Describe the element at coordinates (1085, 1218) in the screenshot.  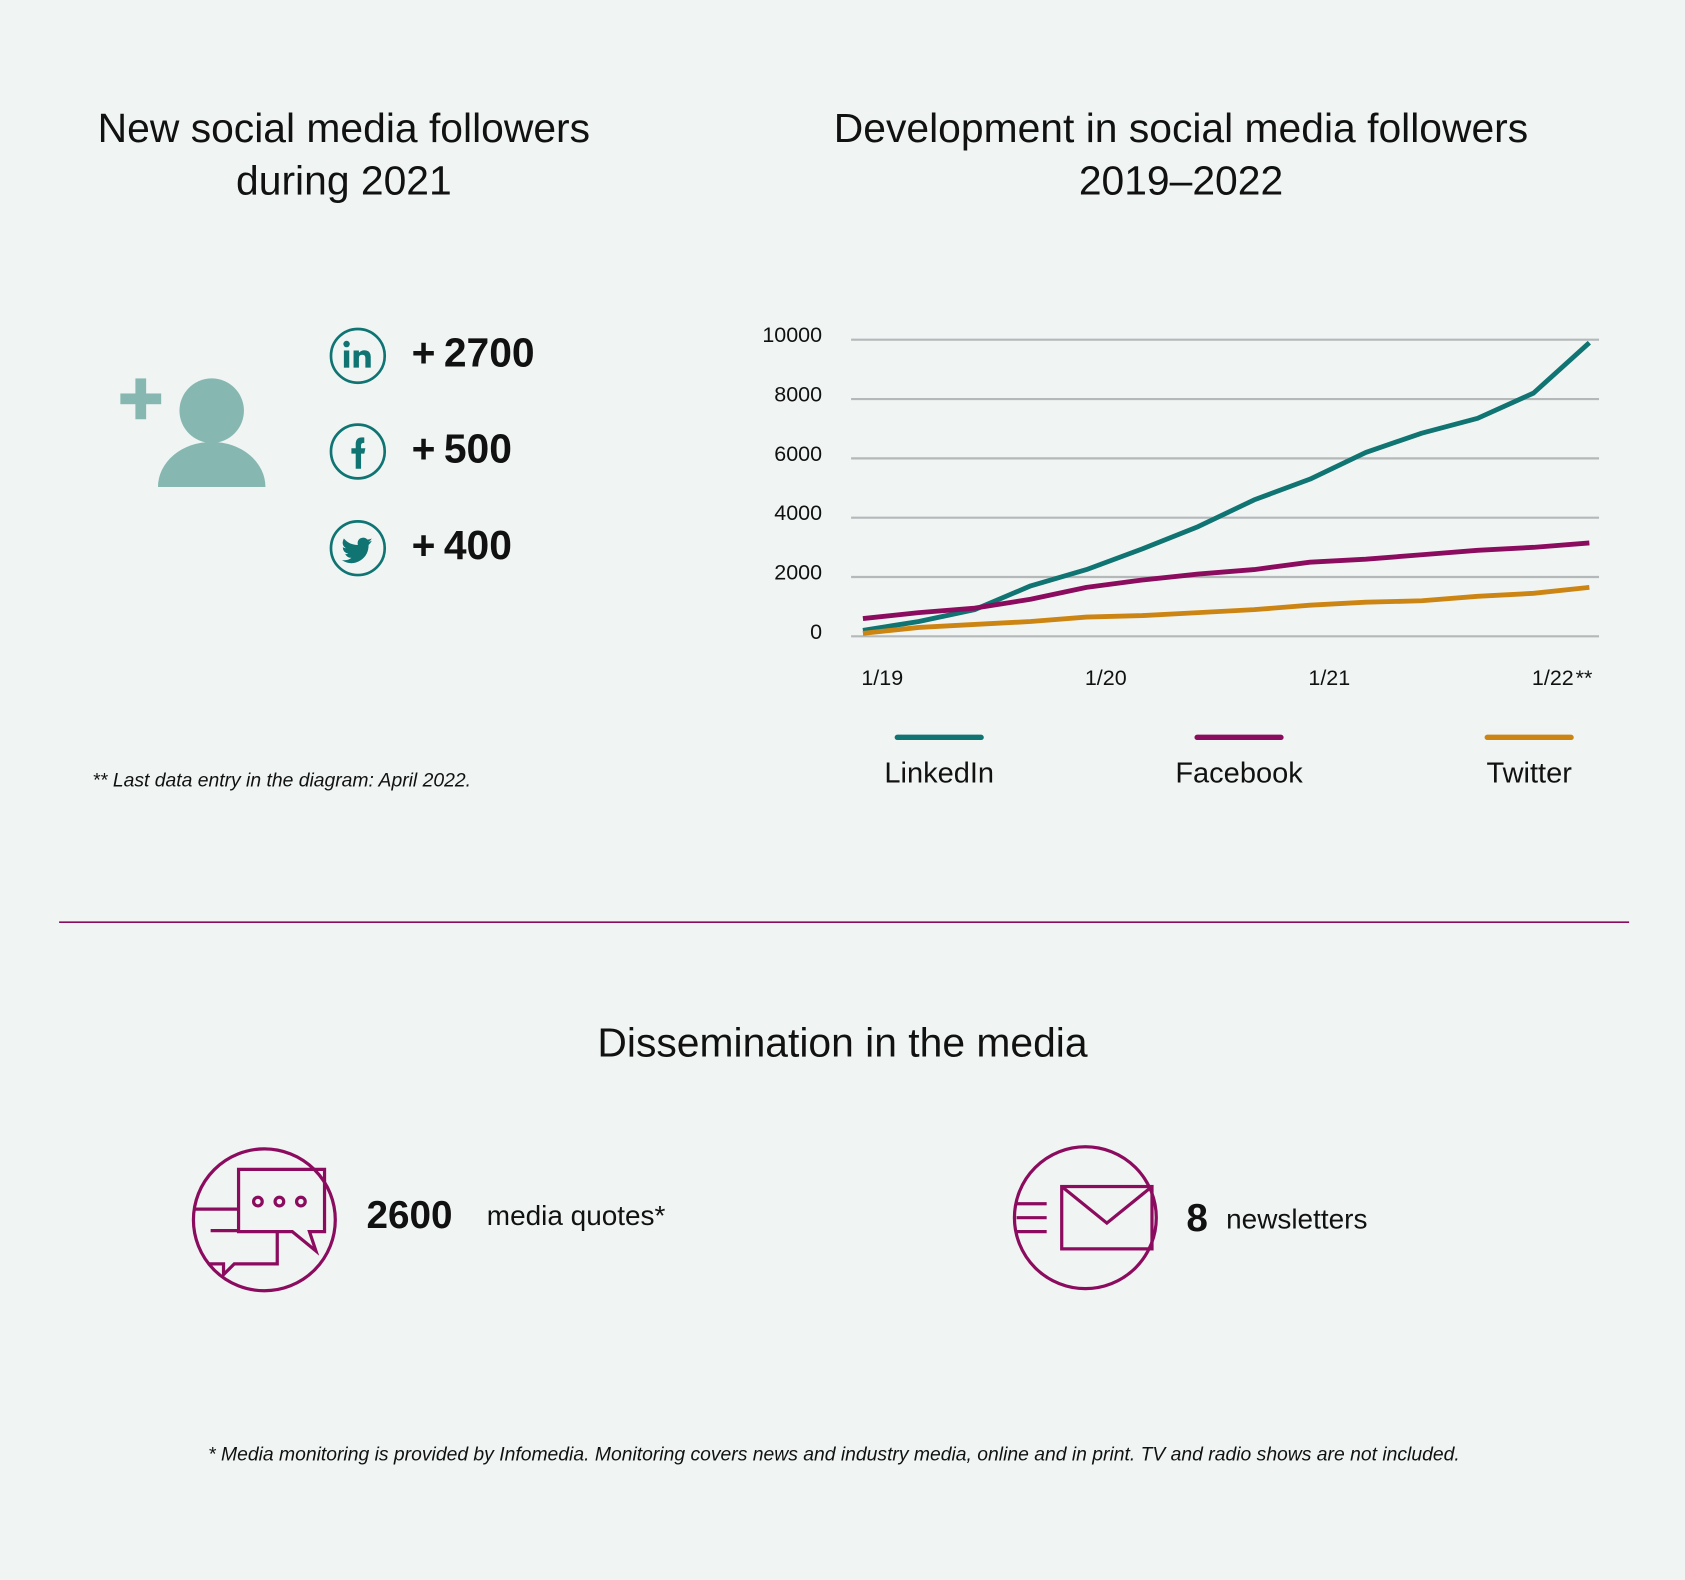
I see `newsletter-icon` at that location.